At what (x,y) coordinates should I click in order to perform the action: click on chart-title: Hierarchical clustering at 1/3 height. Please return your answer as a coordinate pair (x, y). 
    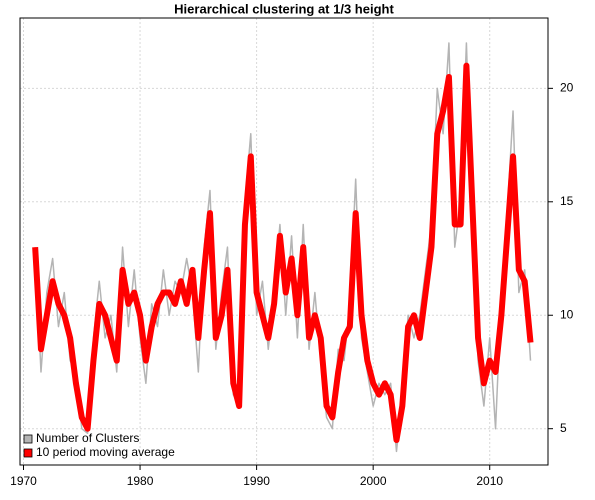
    Looking at the image, I should click on (284, 8).